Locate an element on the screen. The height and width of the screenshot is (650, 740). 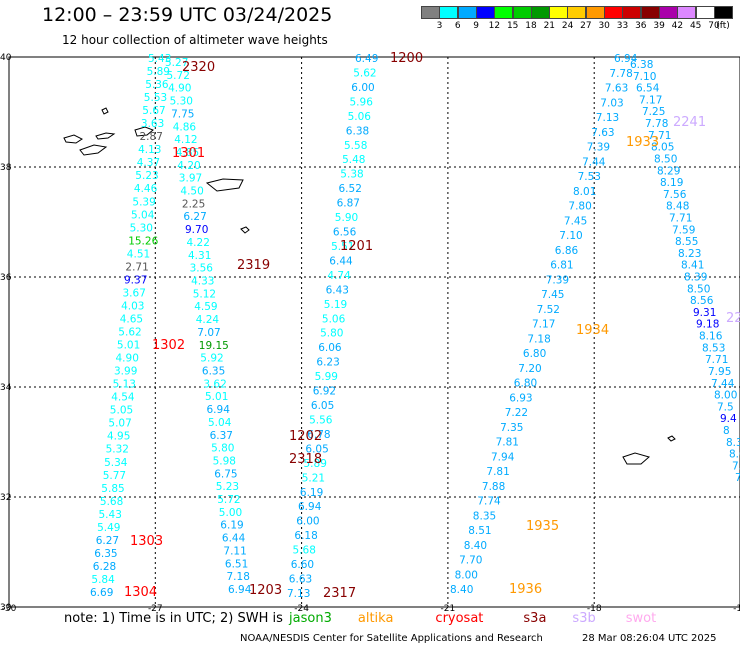
wave-height-value: 4.65 is located at coordinates (131, 320).